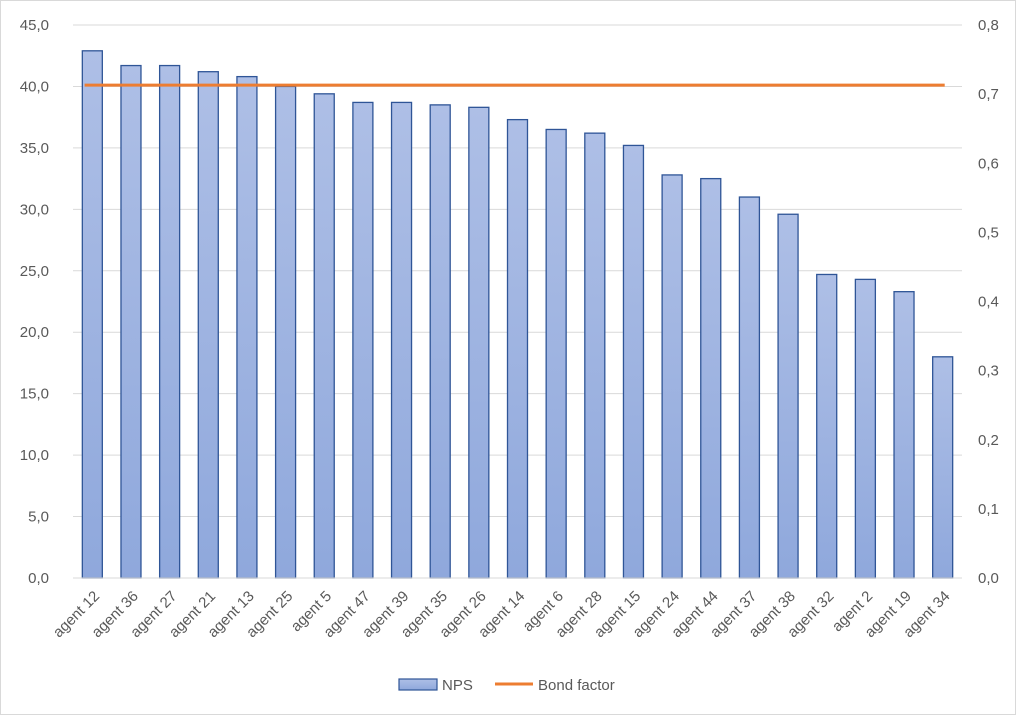  I want to click on right-axis-tick-label: 0,4, so click(988, 302).